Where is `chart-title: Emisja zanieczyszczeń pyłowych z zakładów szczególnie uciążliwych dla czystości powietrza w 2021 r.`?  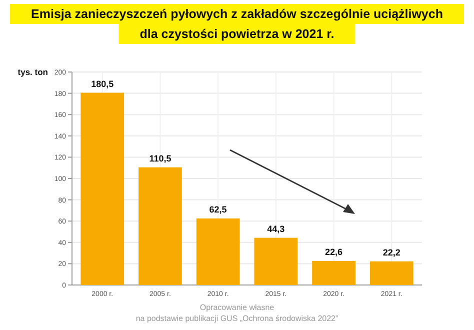
chart-title: Emisja zanieczyszczeń pyłowych z zakładów szczególnie uciążliwych dla czystości powietrza w 2021 r. is located at coordinates (237, 24).